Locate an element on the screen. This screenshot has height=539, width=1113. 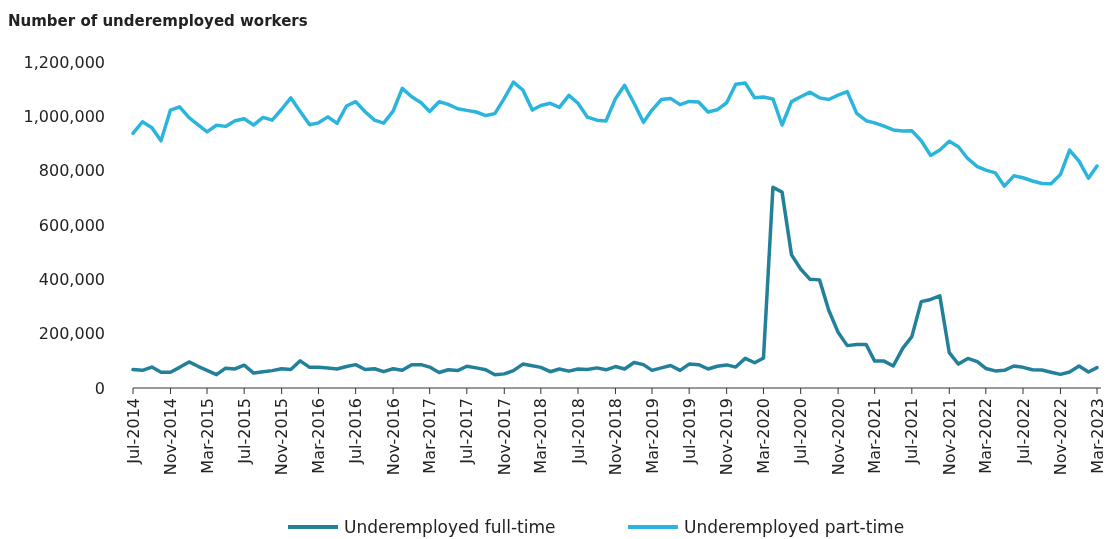
y-axis-title: Number of underemployed workers is located at coordinates (158, 21).